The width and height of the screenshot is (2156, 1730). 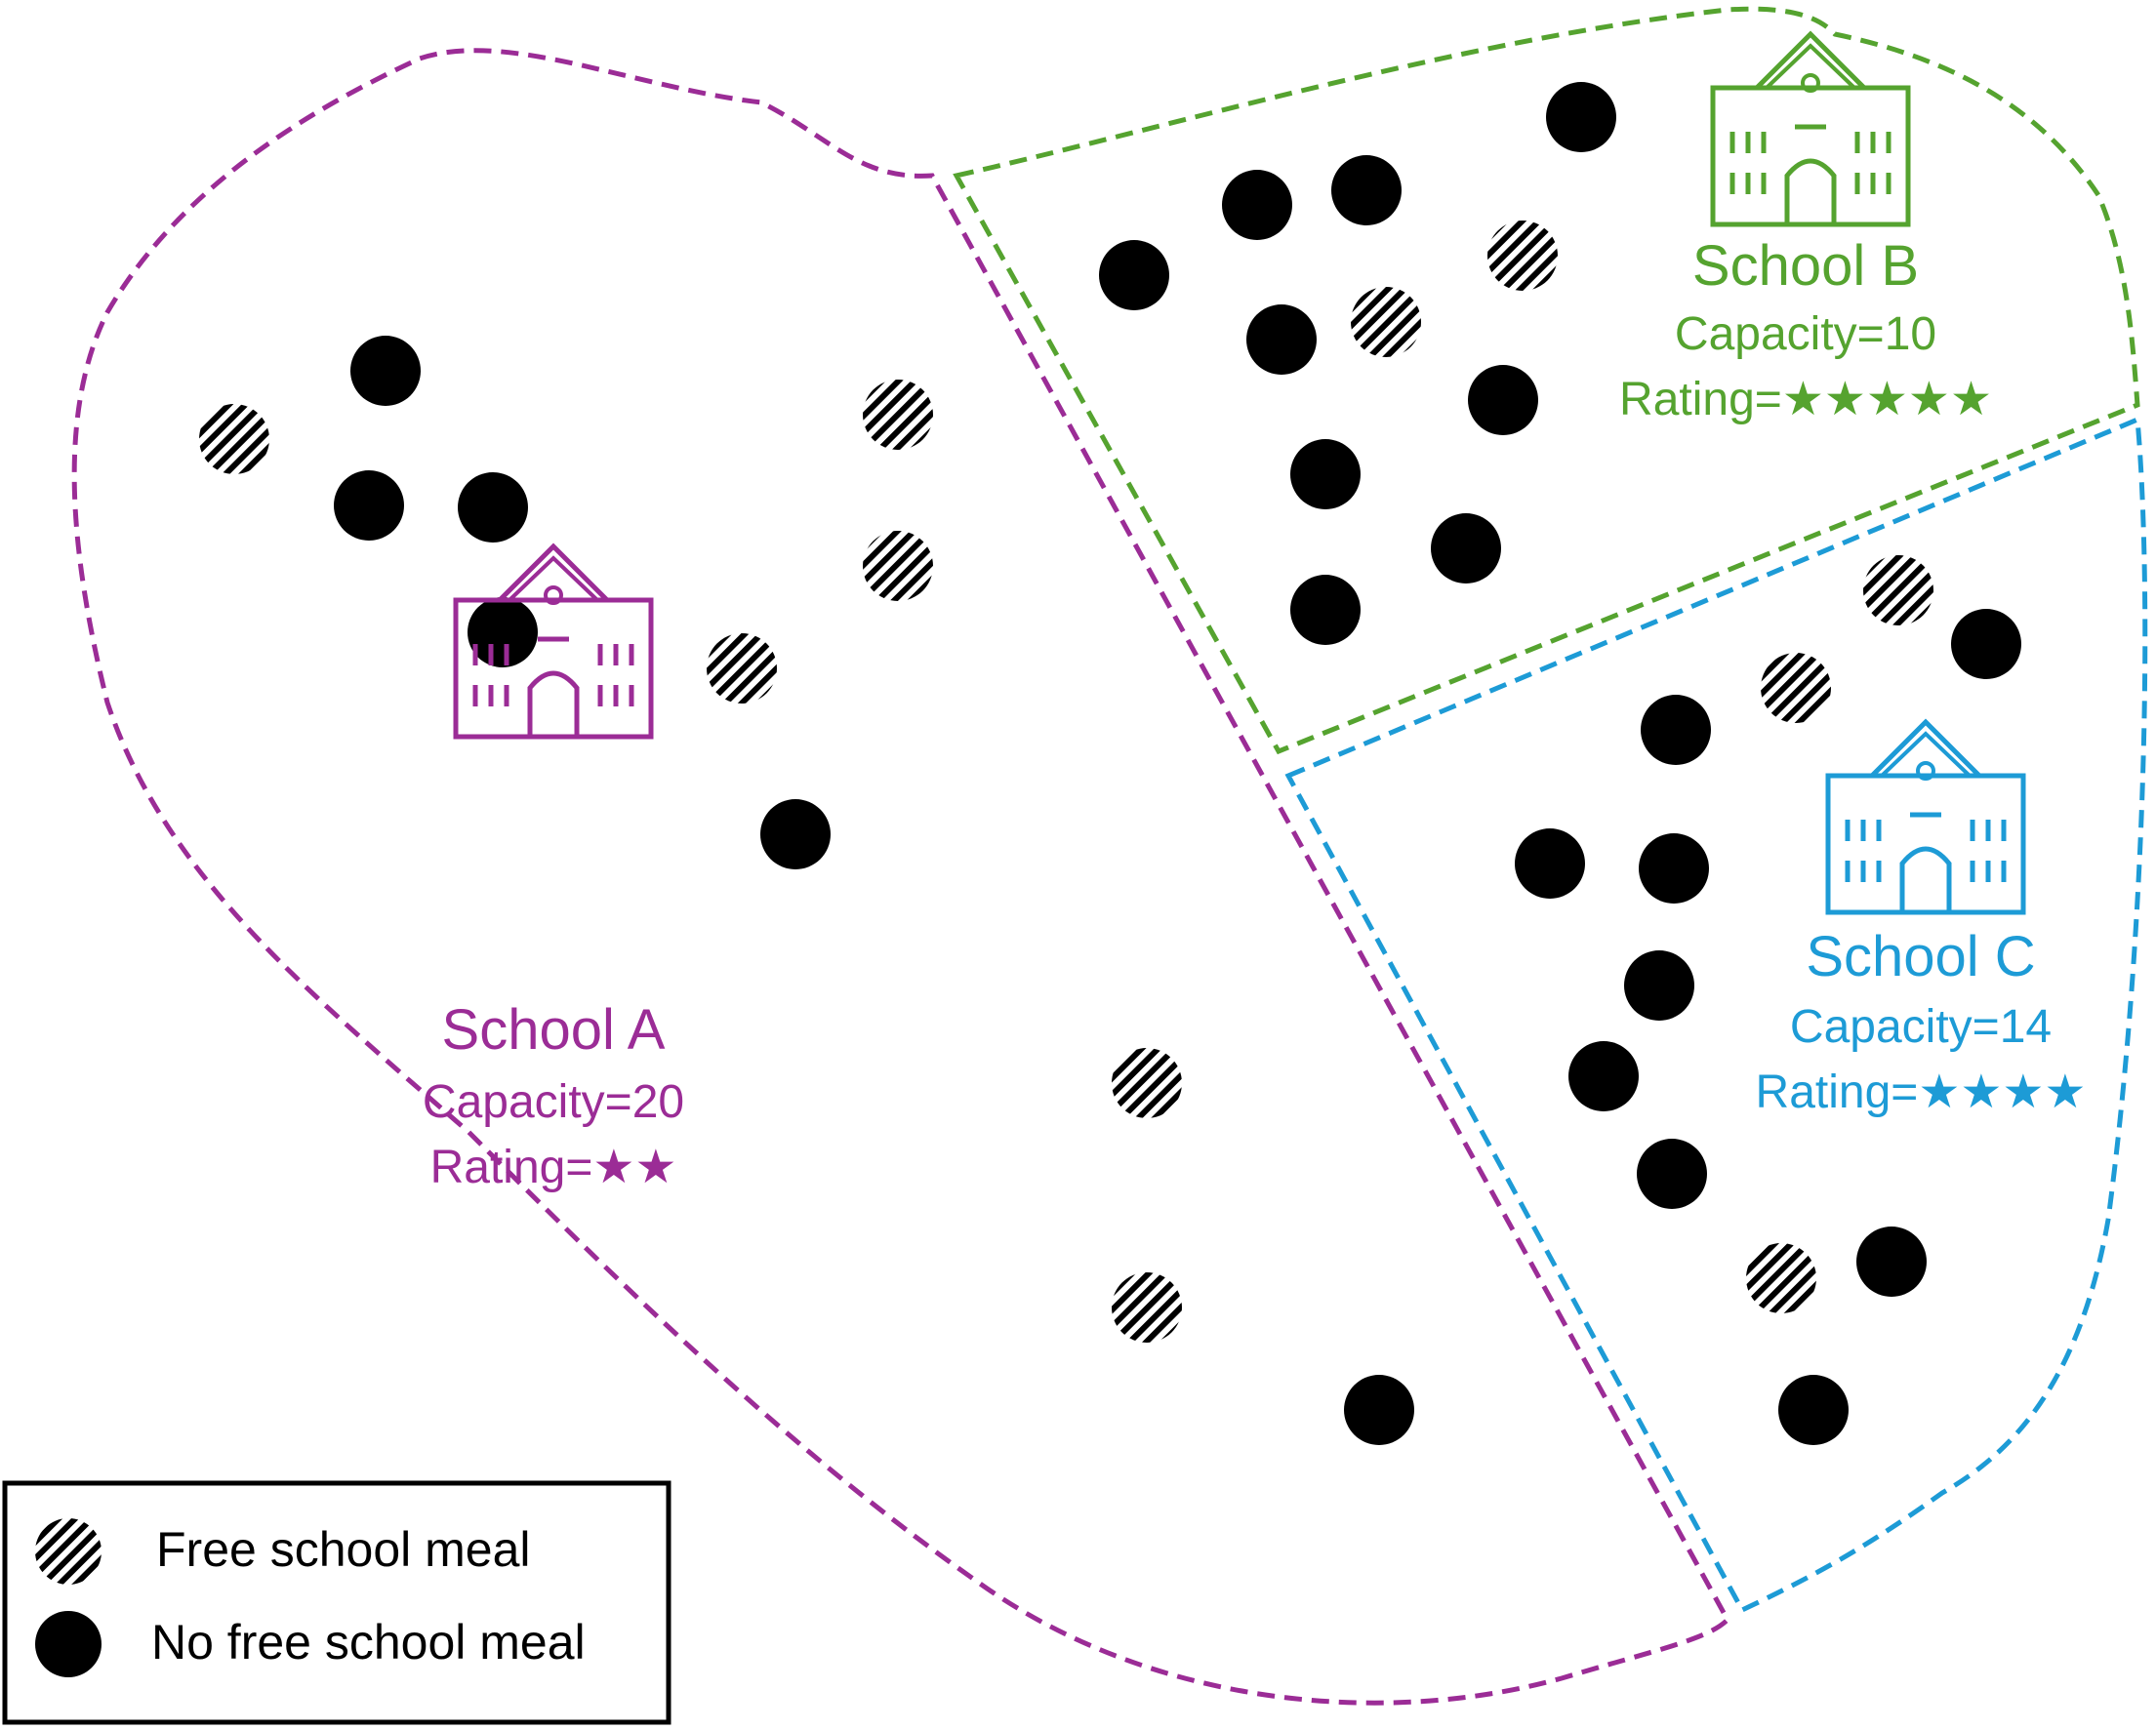 What do you see at coordinates (1920, 957) in the screenshot?
I see `school-c-name: School C` at bounding box center [1920, 957].